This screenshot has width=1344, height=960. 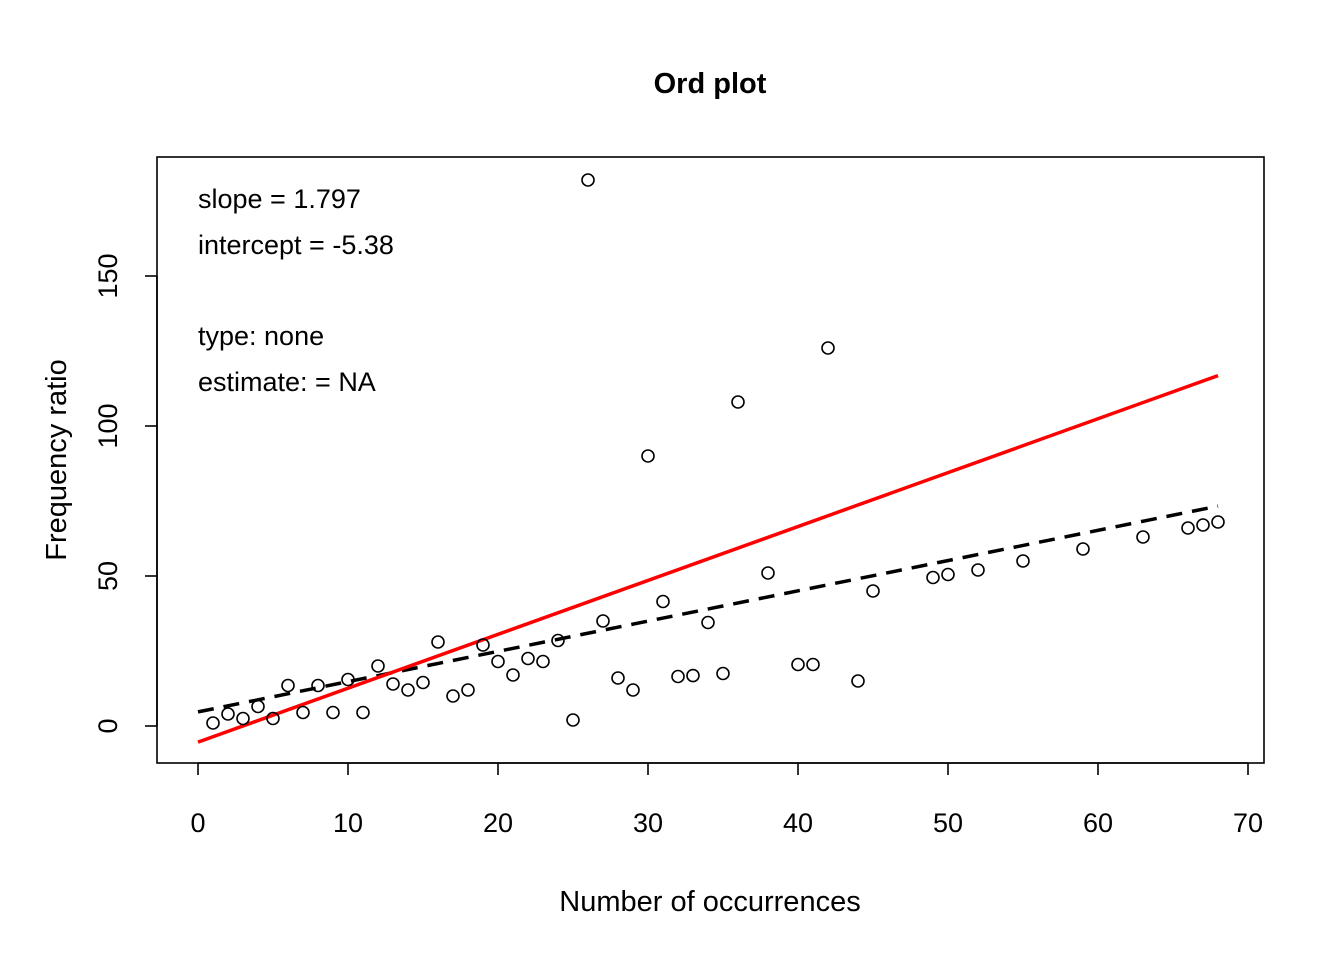 What do you see at coordinates (1248, 823) in the screenshot?
I see `x-tick-label: 70` at bounding box center [1248, 823].